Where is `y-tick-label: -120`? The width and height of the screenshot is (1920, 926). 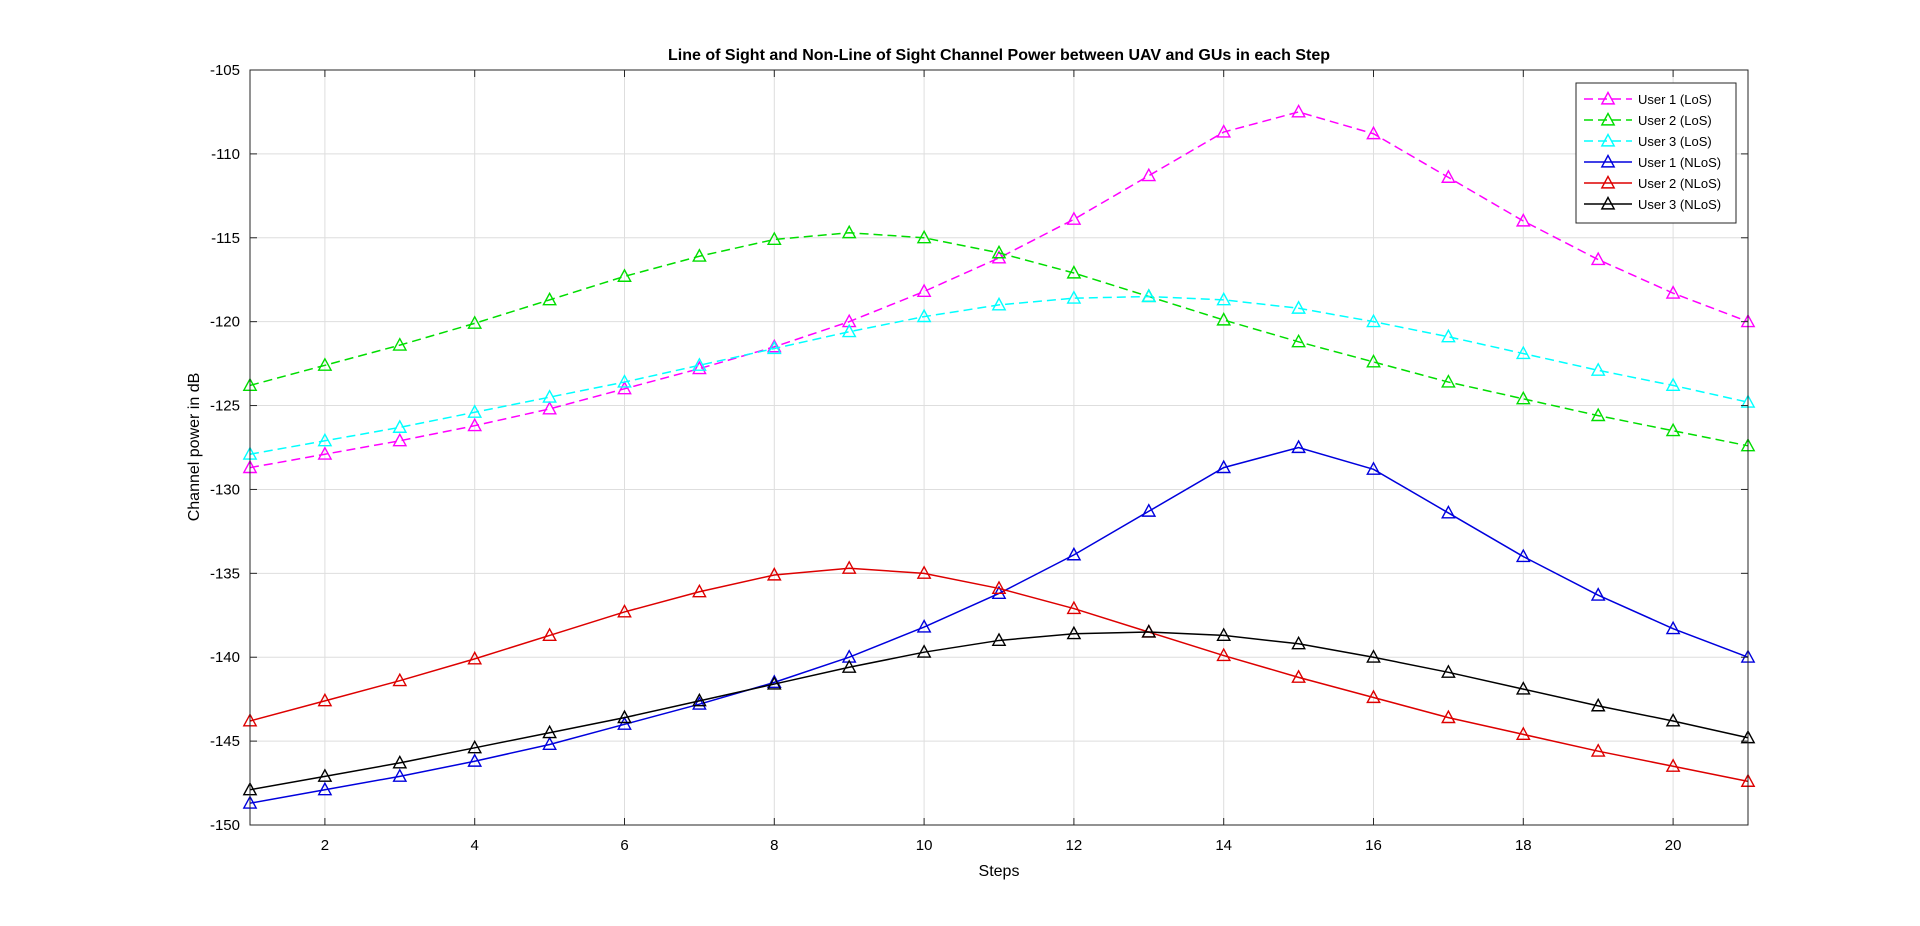 y-tick-label: -120 is located at coordinates (225, 322).